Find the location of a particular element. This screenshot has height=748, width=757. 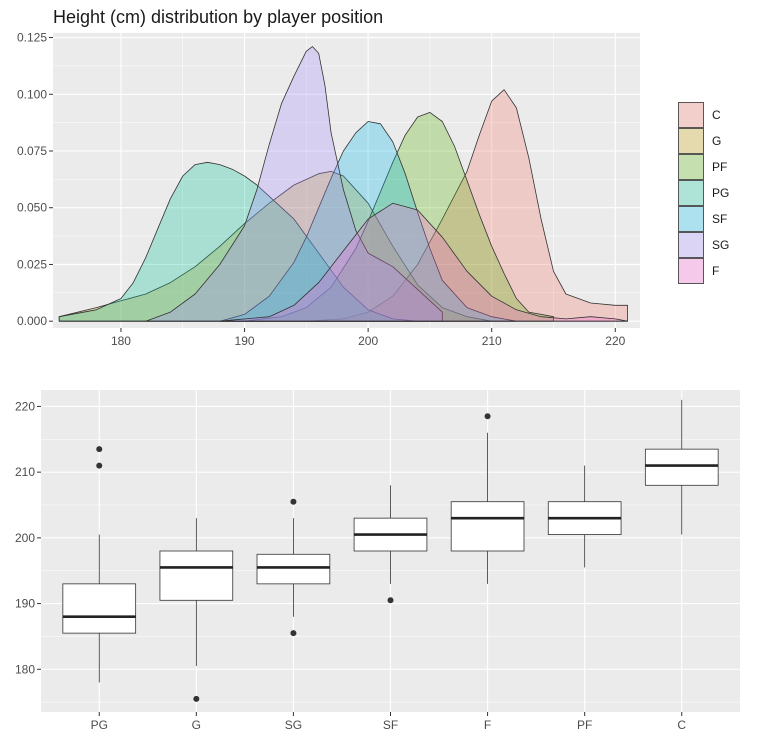

box-f is located at coordinates (487, 498).